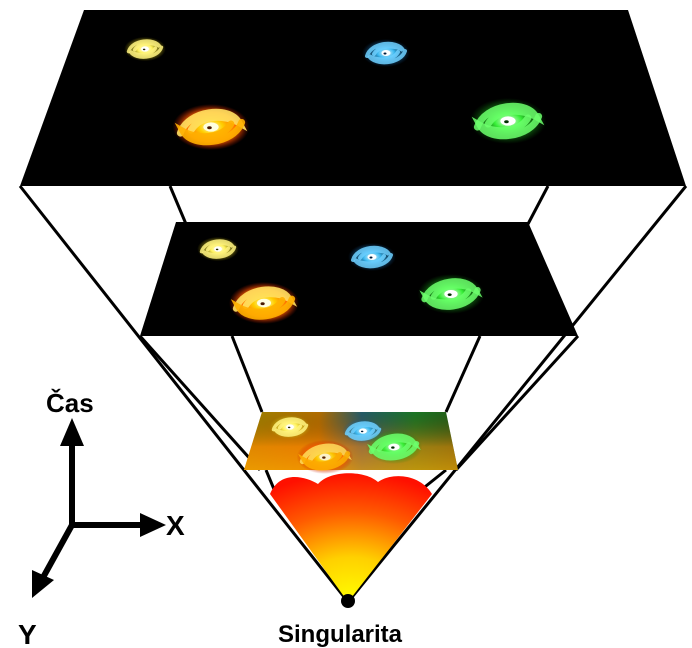  I want to click on time-axis-label: Čas, so click(70, 403).